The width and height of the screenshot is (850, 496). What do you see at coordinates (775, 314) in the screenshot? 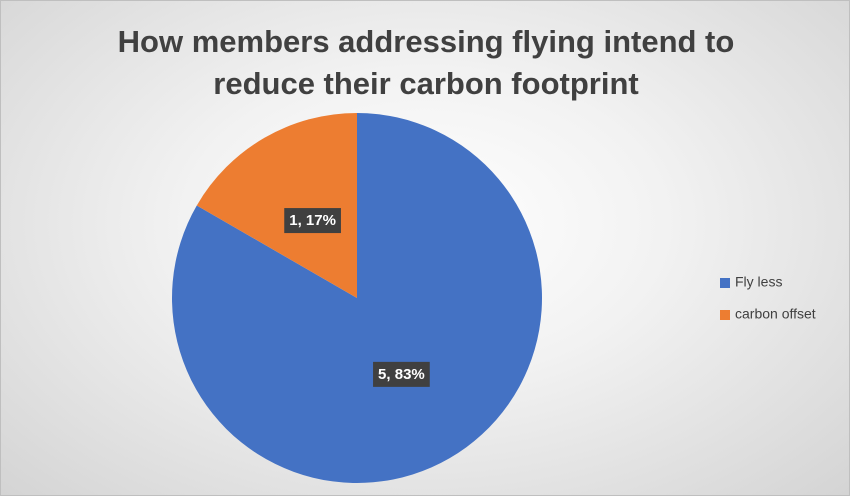
I see `legend-label: carbon offset` at bounding box center [775, 314].